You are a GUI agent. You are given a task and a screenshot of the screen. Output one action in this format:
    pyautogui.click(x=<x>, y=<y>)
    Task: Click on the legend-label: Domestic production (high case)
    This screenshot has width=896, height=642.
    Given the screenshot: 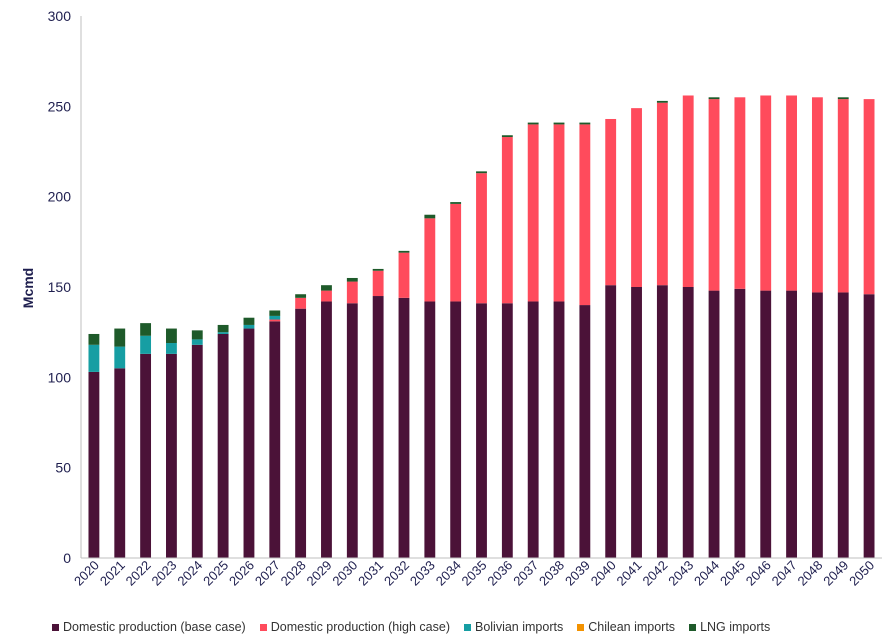 What is the action you would take?
    pyautogui.click(x=360, y=627)
    